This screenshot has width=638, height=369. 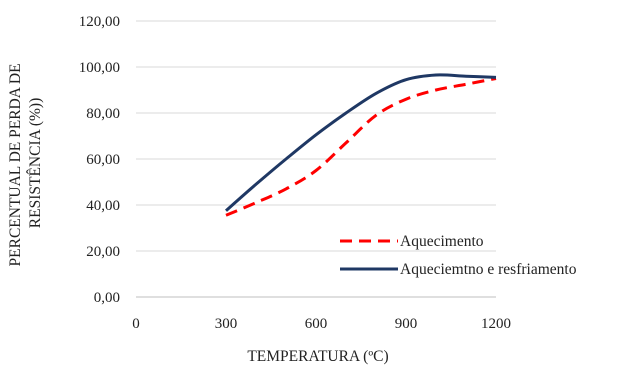 I want to click on y-tick-label: 0,00, so click(x=107, y=298).